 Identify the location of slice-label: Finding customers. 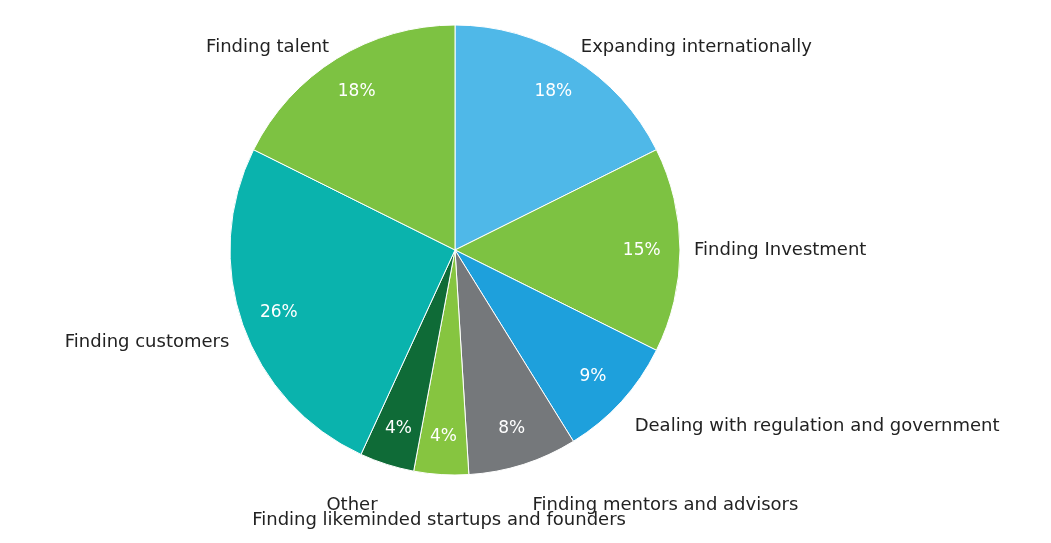
(147, 340).